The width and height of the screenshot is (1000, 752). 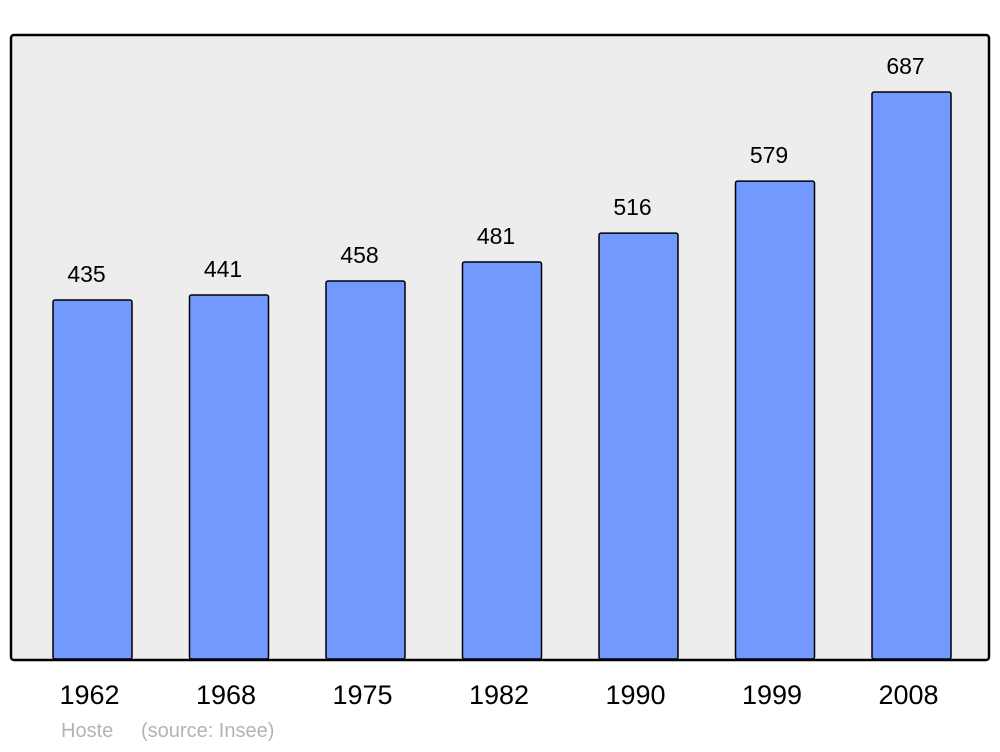 What do you see at coordinates (632, 207) in the screenshot?
I see `data-label-1990: 516` at bounding box center [632, 207].